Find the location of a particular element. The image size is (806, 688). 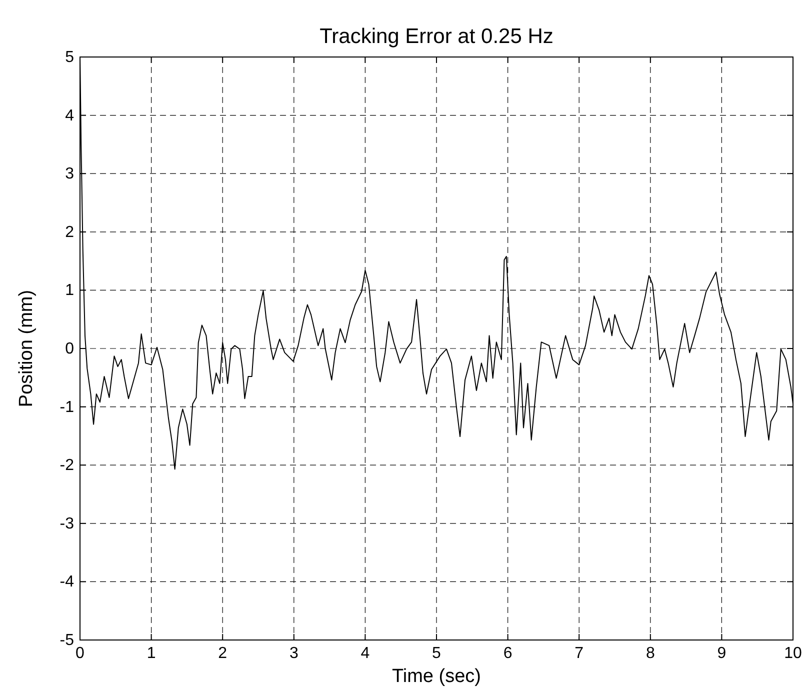

y-tick-label: 1 is located at coordinates (69, 291).